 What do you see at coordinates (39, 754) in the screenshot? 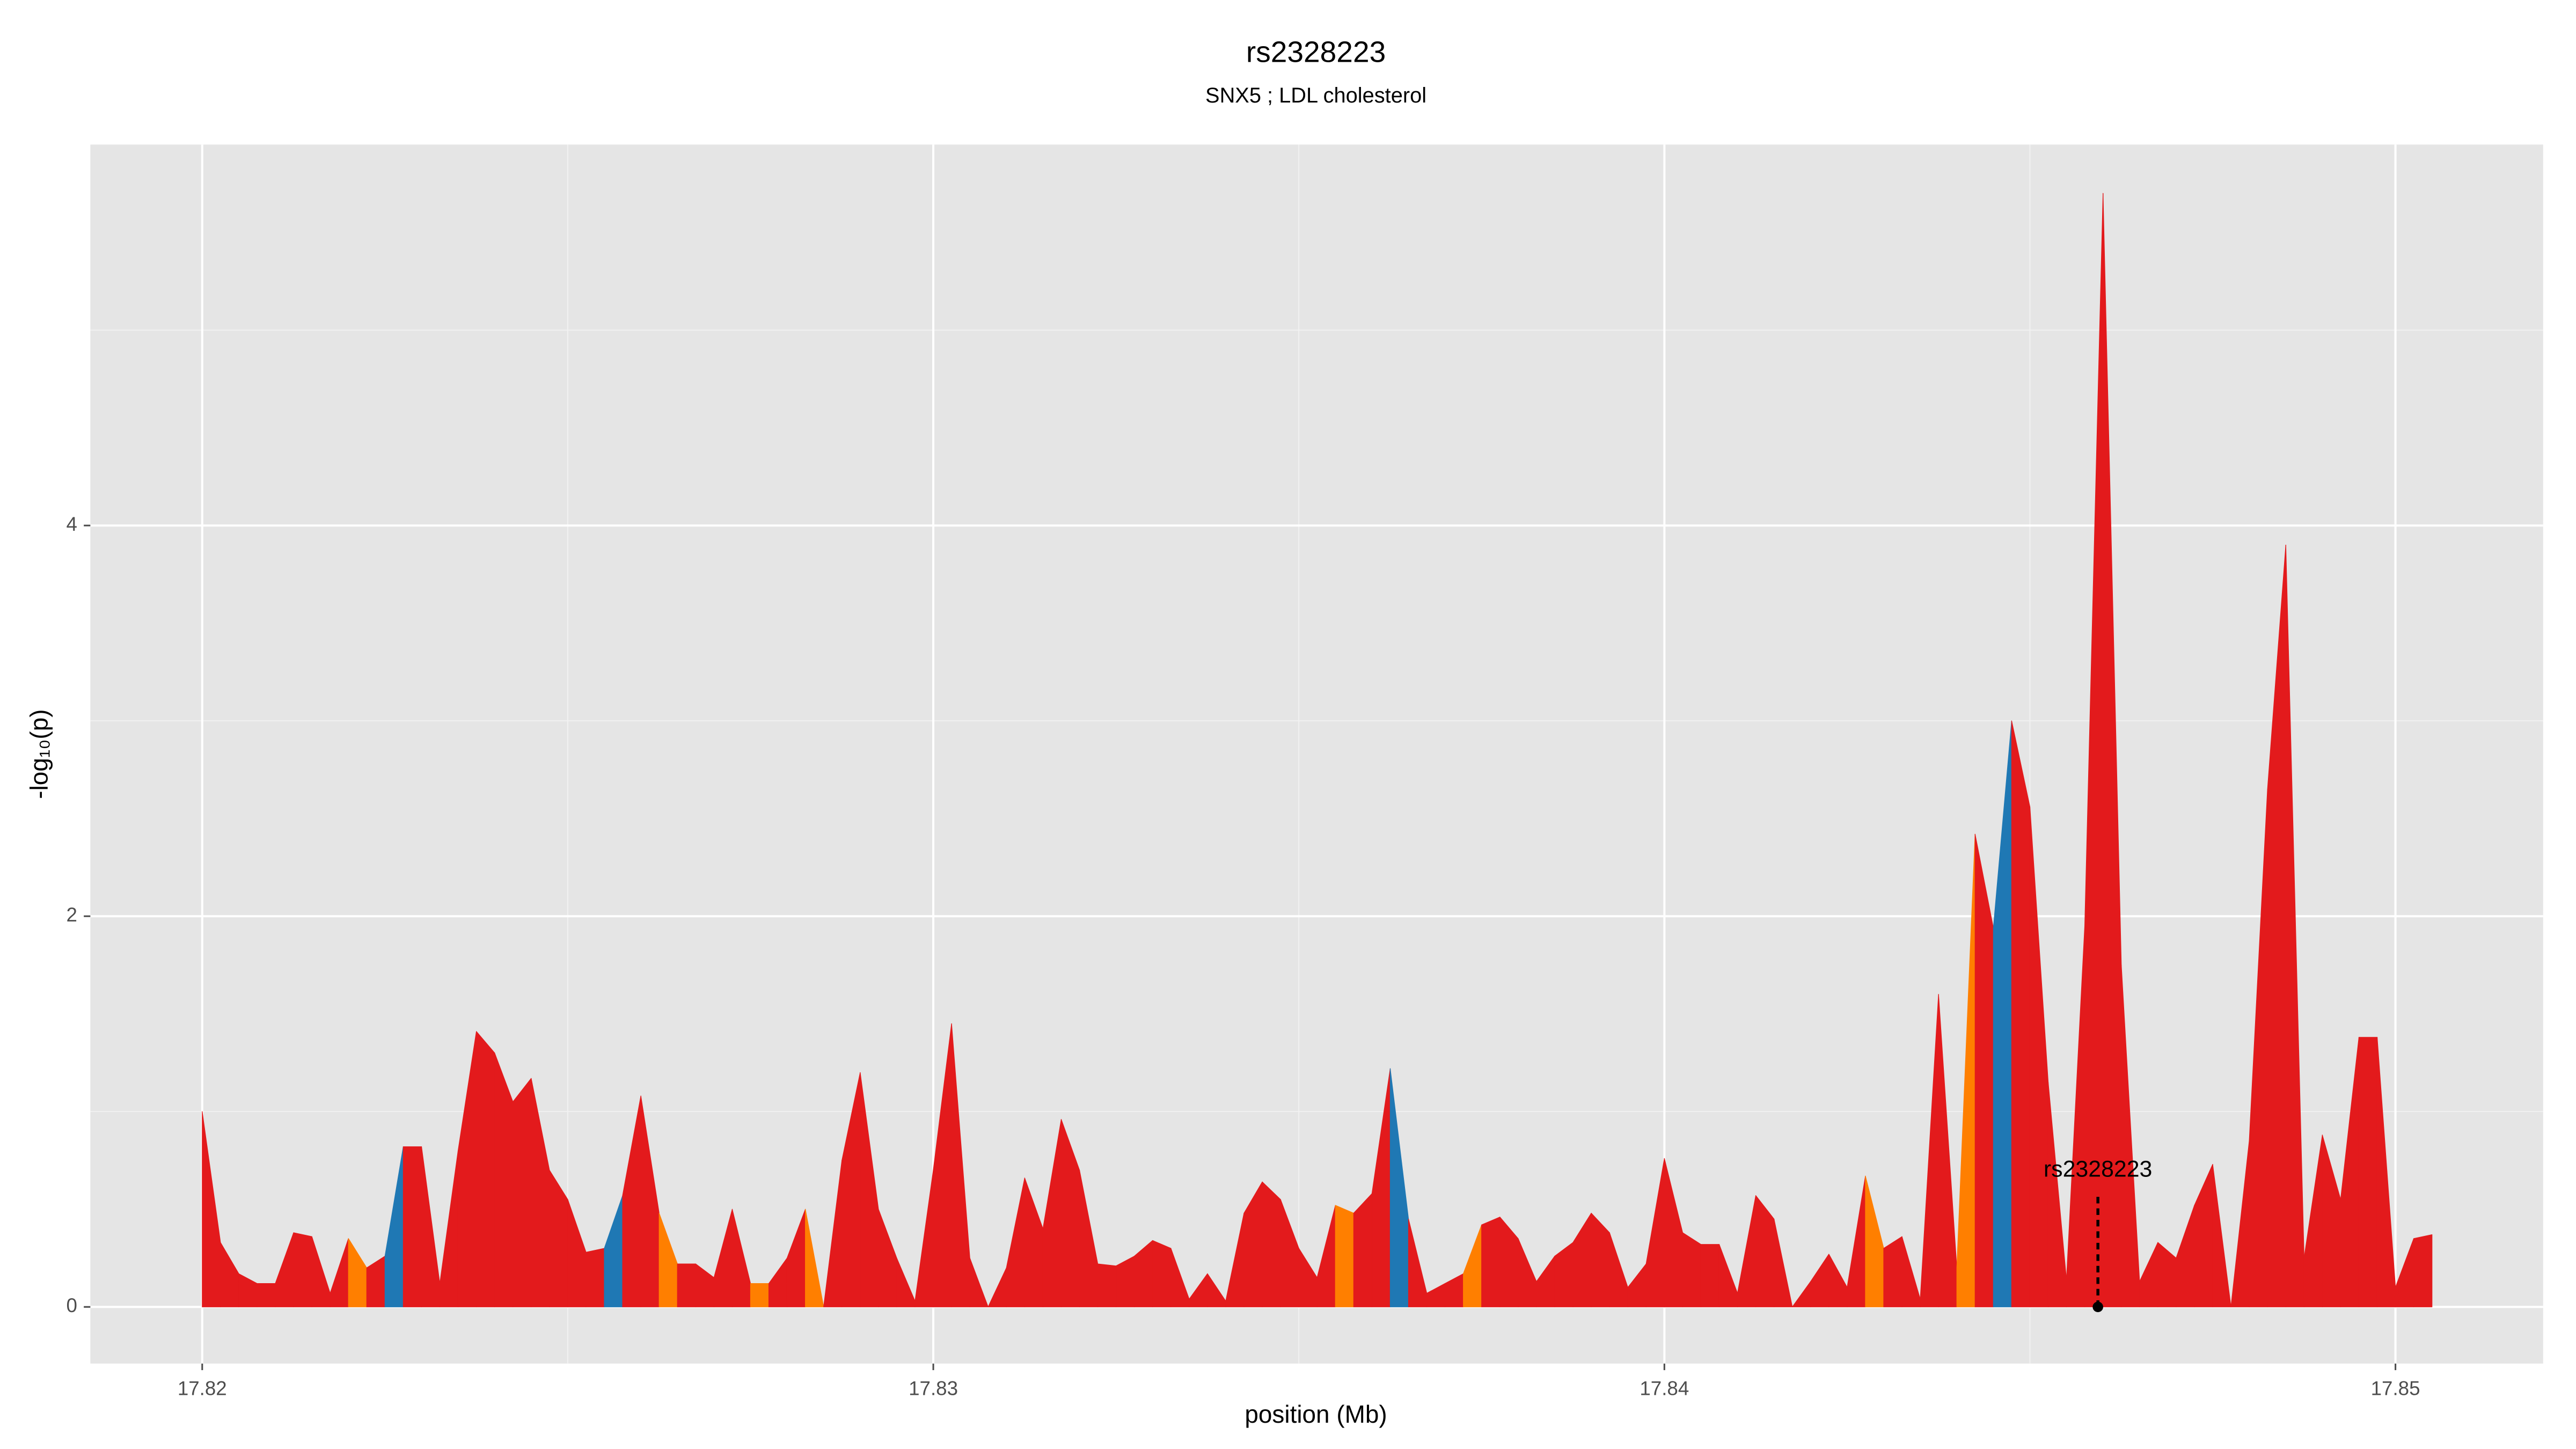
I see `y-axis-title: -log₁₀(p)` at bounding box center [39, 754].